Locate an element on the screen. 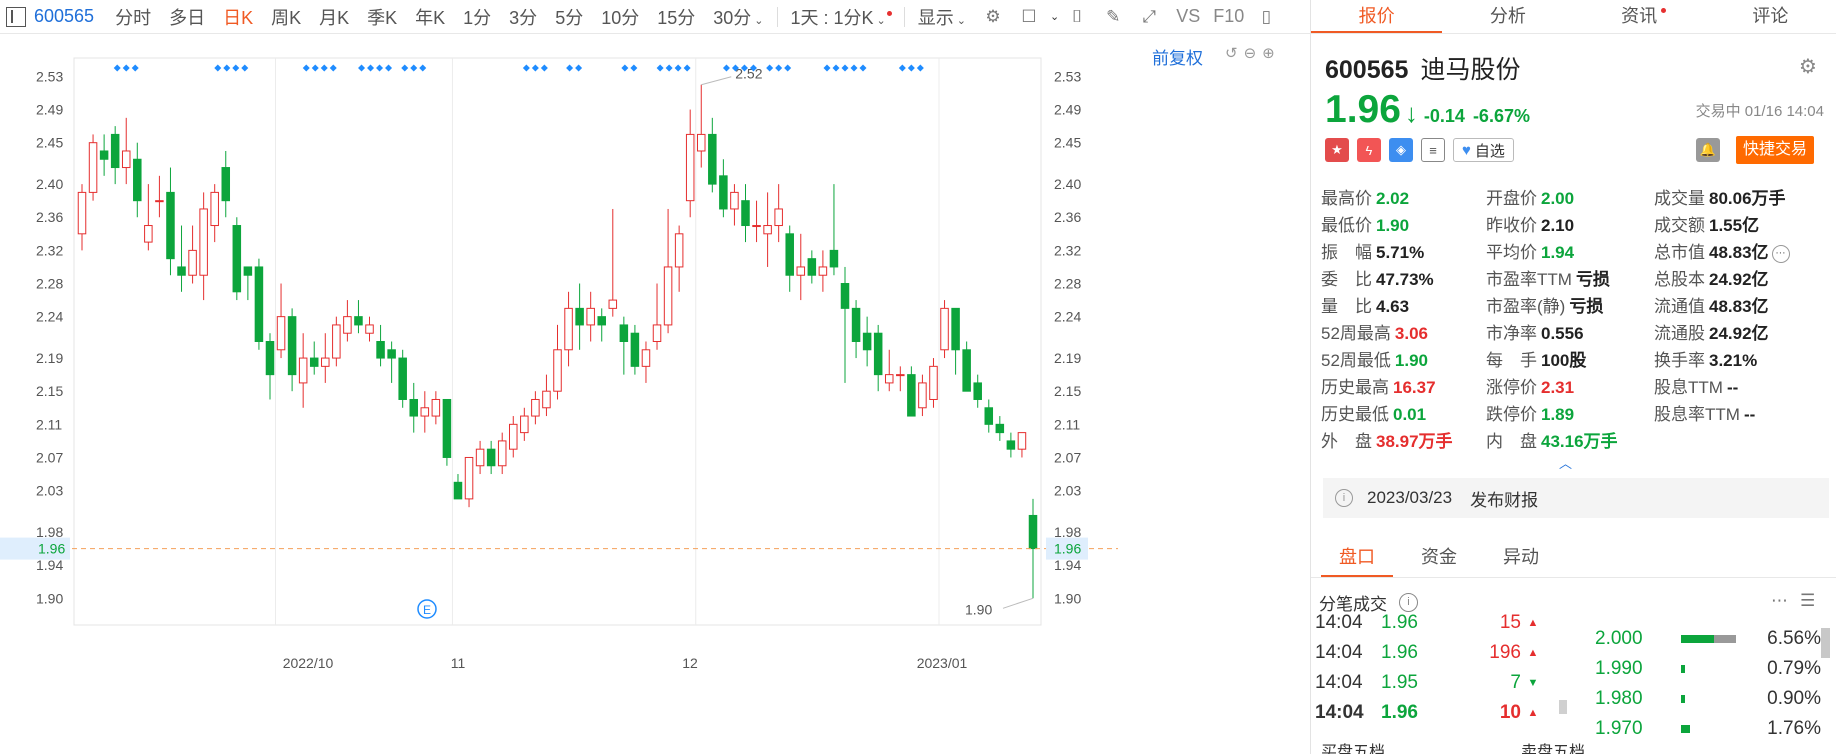 This screenshot has width=1836, height=754. quote-key: 换手率 is located at coordinates (1679, 360).